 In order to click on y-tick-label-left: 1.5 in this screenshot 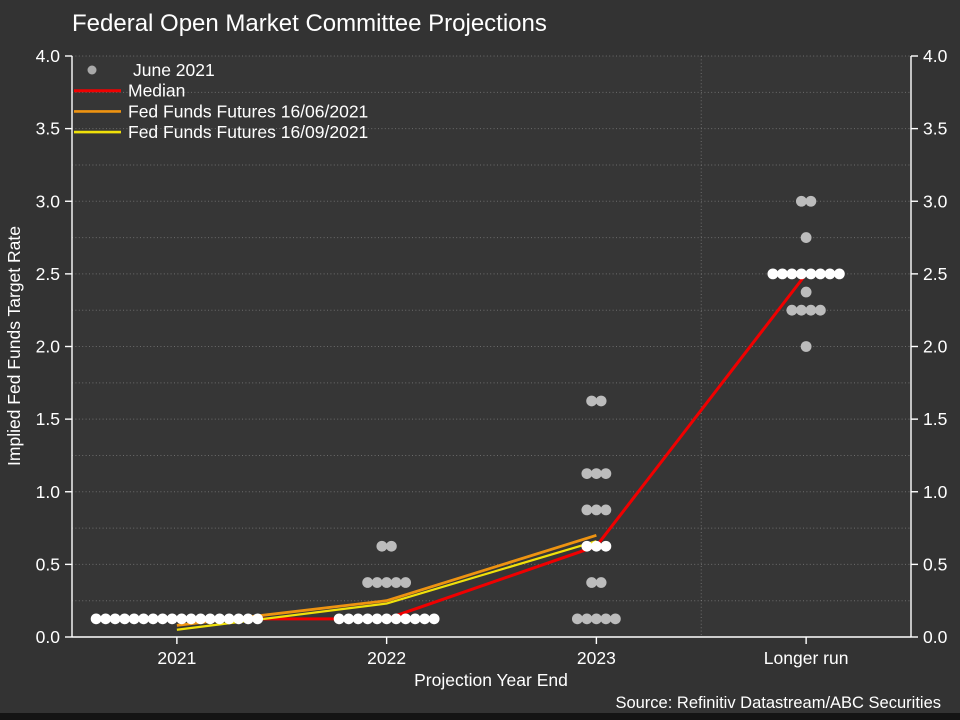, I will do `click(48, 419)`.